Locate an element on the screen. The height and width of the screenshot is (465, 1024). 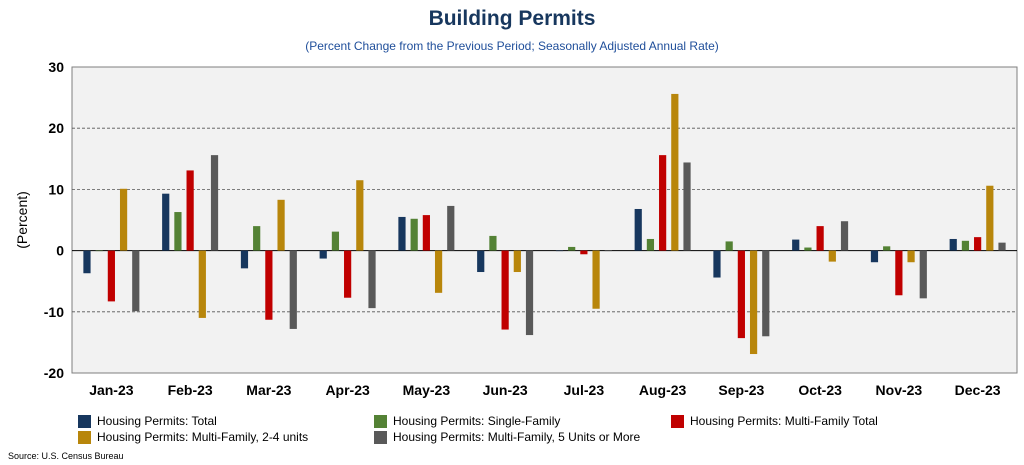
x-tick-label: Oct-23 is located at coordinates (820, 390).